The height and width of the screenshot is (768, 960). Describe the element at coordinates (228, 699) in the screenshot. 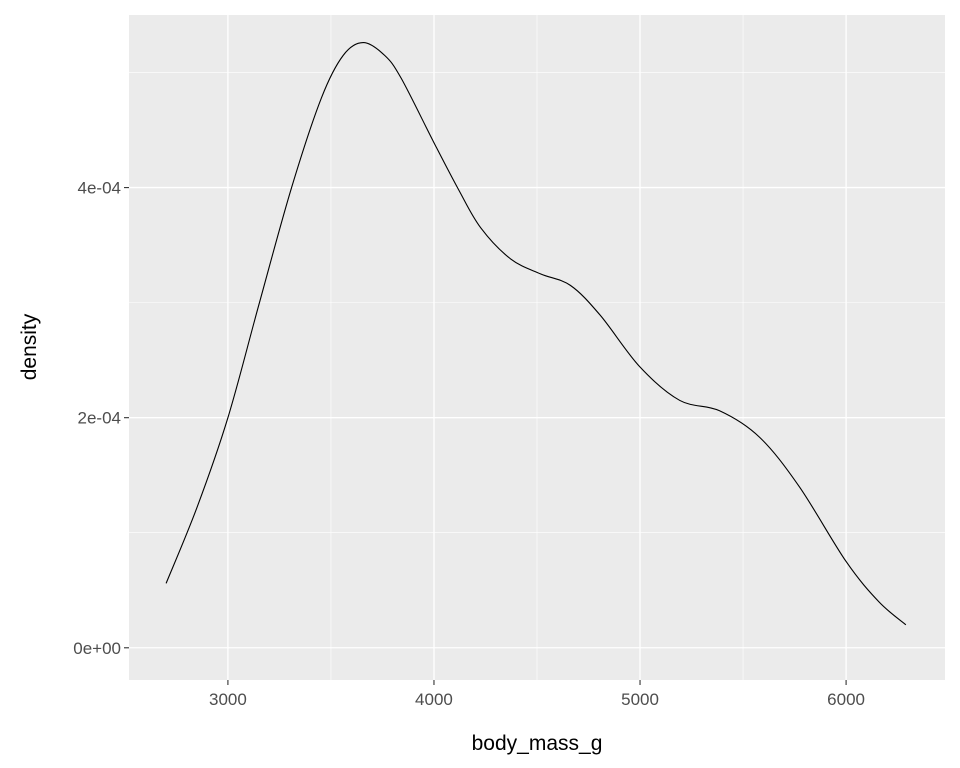

I see `x-tick-label: 3000` at that location.